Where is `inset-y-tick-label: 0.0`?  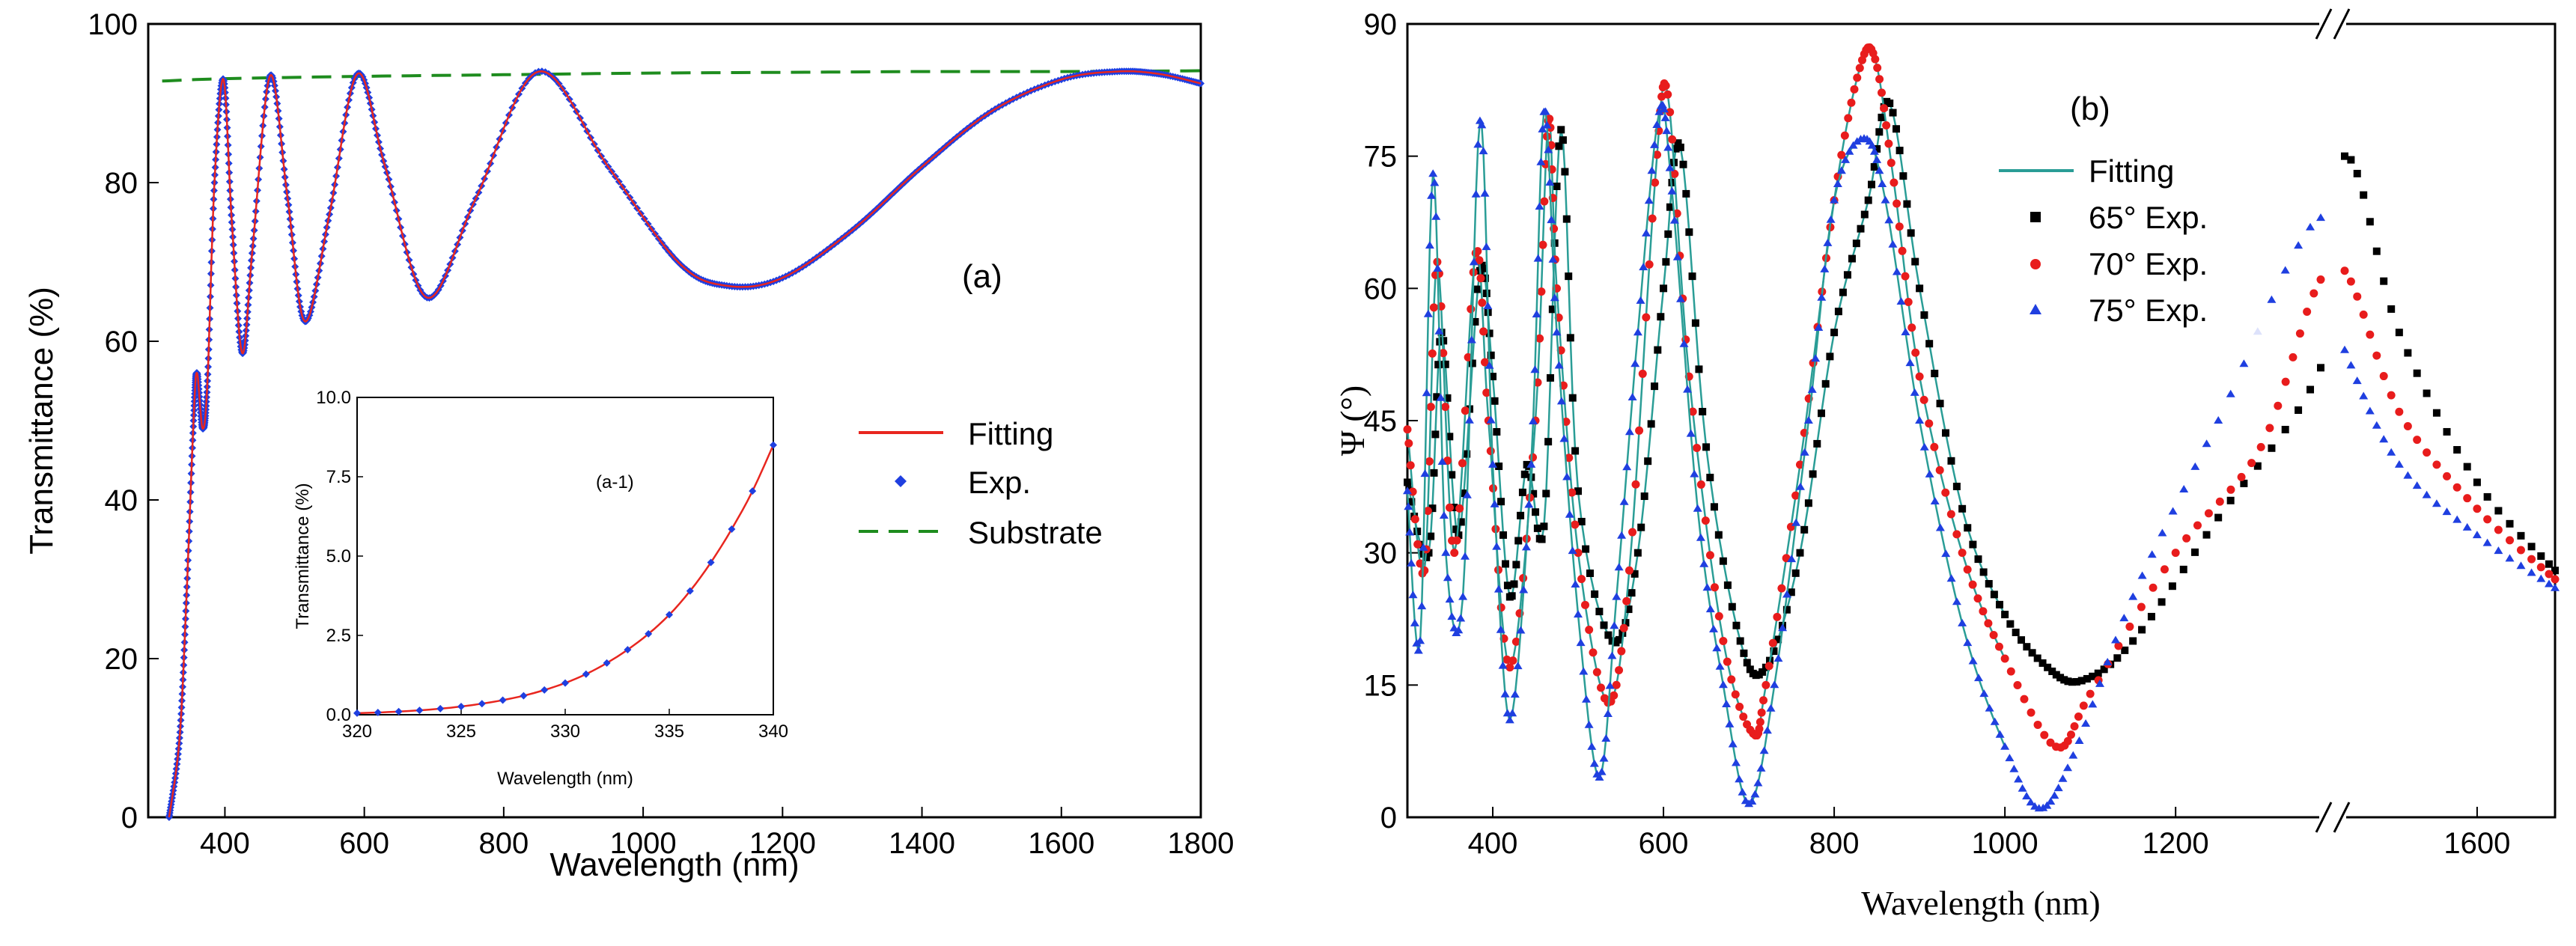
inset-y-tick-label: 0.0 is located at coordinates (338, 715).